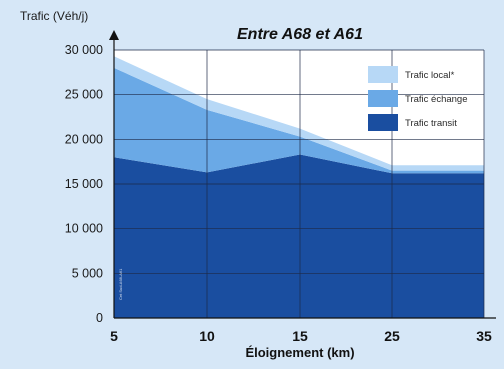 This screenshot has width=504, height=369. I want to click on legend-label: Trafic échange, so click(436, 99).